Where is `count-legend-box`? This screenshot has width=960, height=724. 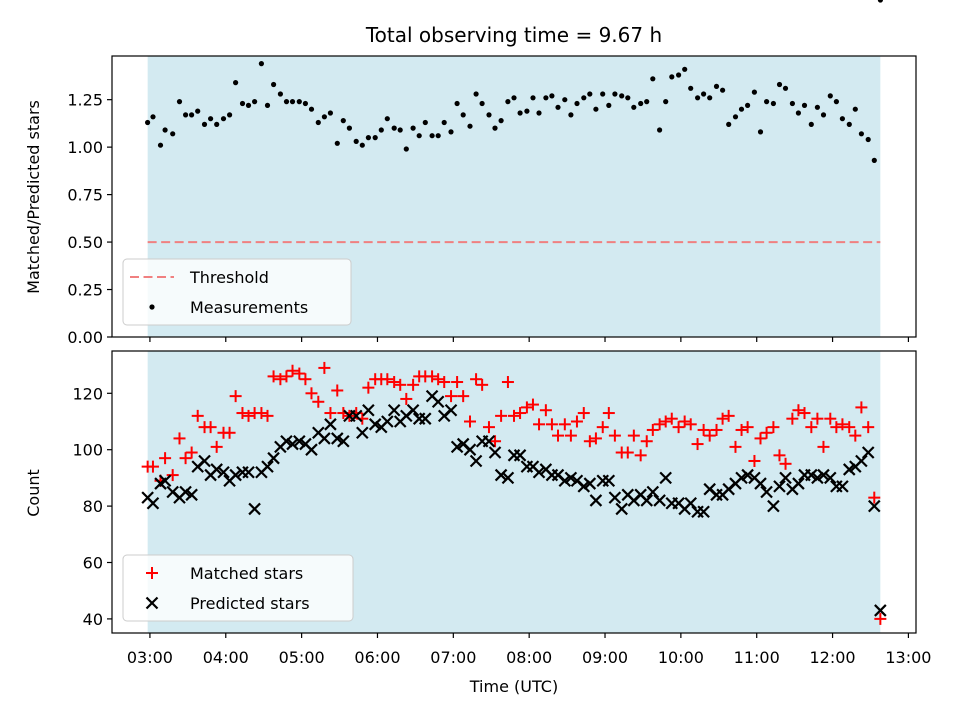 count-legend-box is located at coordinates (238, 588).